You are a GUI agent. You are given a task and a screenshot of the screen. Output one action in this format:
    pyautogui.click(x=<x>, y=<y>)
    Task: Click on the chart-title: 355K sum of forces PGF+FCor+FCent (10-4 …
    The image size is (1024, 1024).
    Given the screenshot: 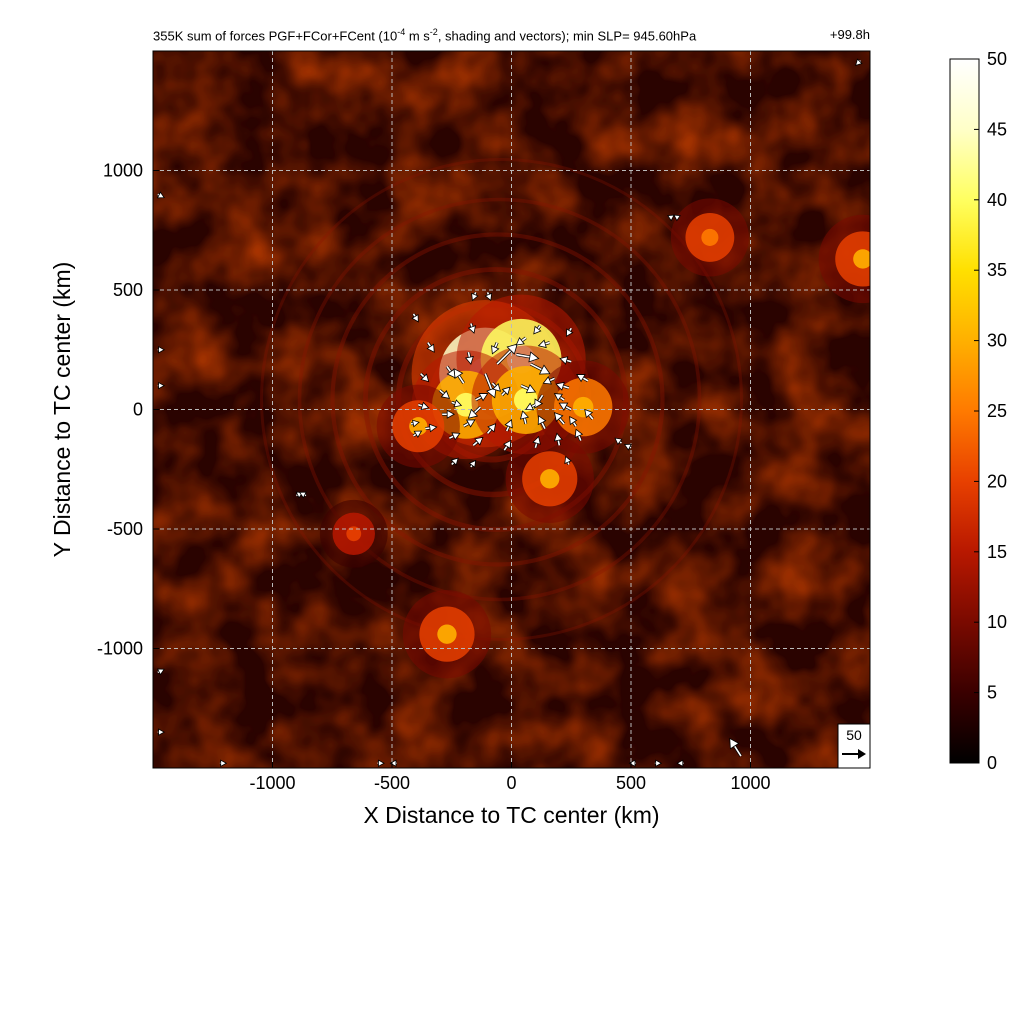 What is the action you would take?
    pyautogui.click(x=424, y=35)
    